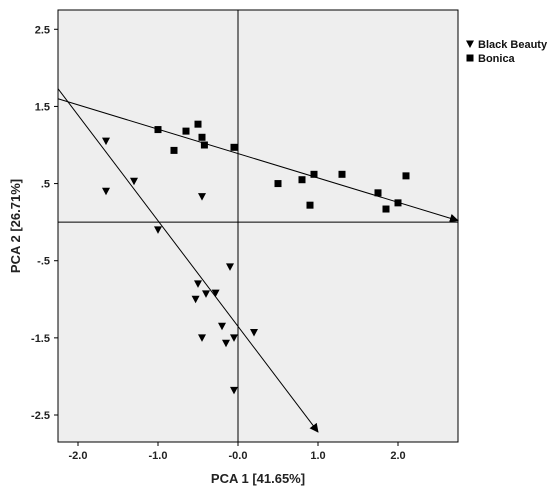 The width and height of the screenshot is (550, 496). Describe the element at coordinates (317, 456) in the screenshot. I see `x-tick-label: 1.0` at that location.